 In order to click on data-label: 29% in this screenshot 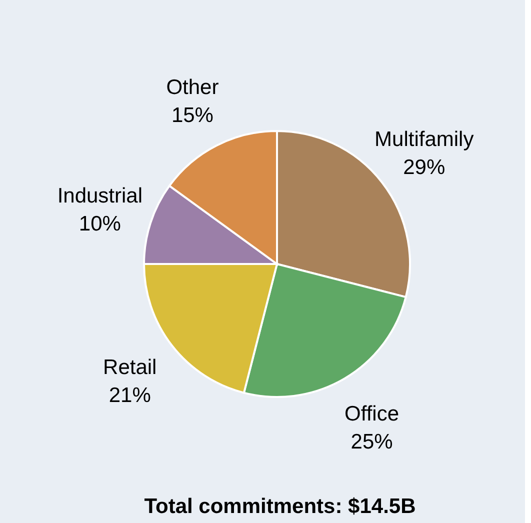, I will do `click(424, 167)`.